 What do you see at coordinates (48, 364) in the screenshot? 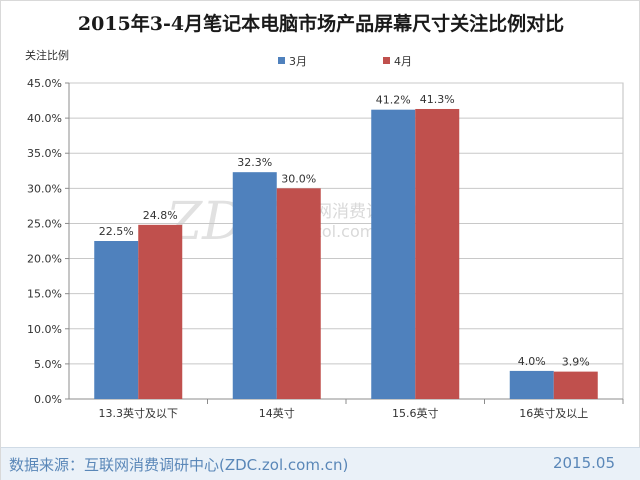
I see `y-tick-label: 5.0%` at bounding box center [48, 364].